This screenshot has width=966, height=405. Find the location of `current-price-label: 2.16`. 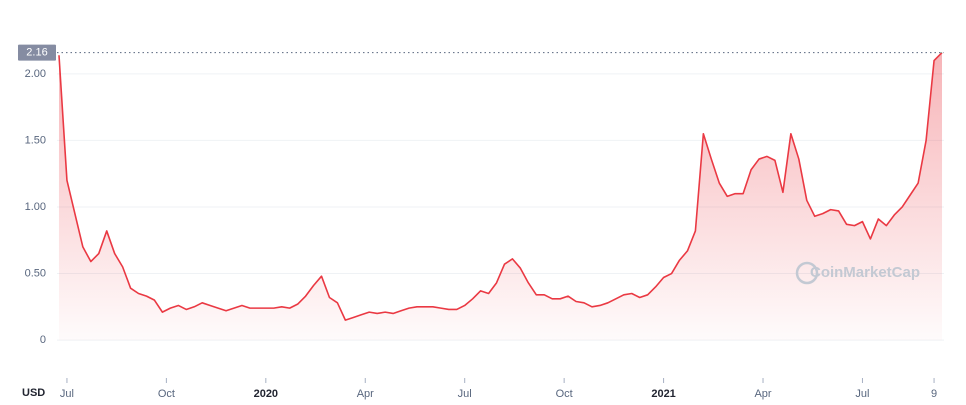

current-price-label: 2.16 is located at coordinates (36, 53).